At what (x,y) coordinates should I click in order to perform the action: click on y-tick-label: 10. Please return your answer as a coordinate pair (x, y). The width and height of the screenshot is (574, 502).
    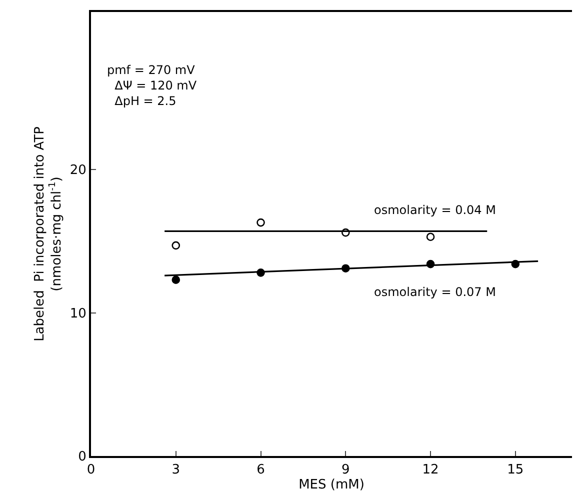
    Looking at the image, I should click on (78, 314).